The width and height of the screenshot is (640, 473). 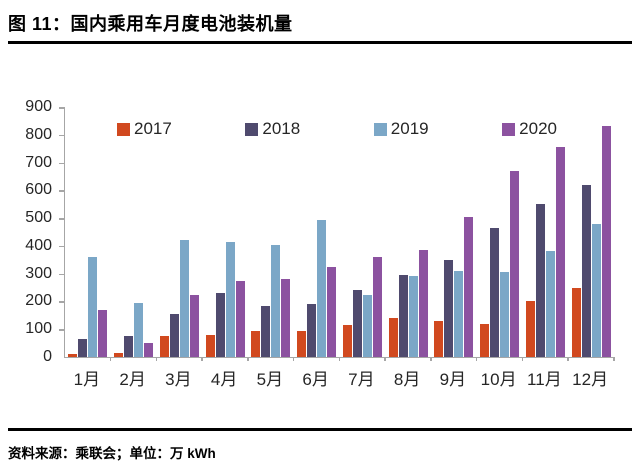 What do you see at coordinates (338, 377) in the screenshot?
I see `x-axis-labels: 1月 2月 3月 4月 5月 6月 7月 8月 9月 10月 11月 12月` at bounding box center [338, 377].